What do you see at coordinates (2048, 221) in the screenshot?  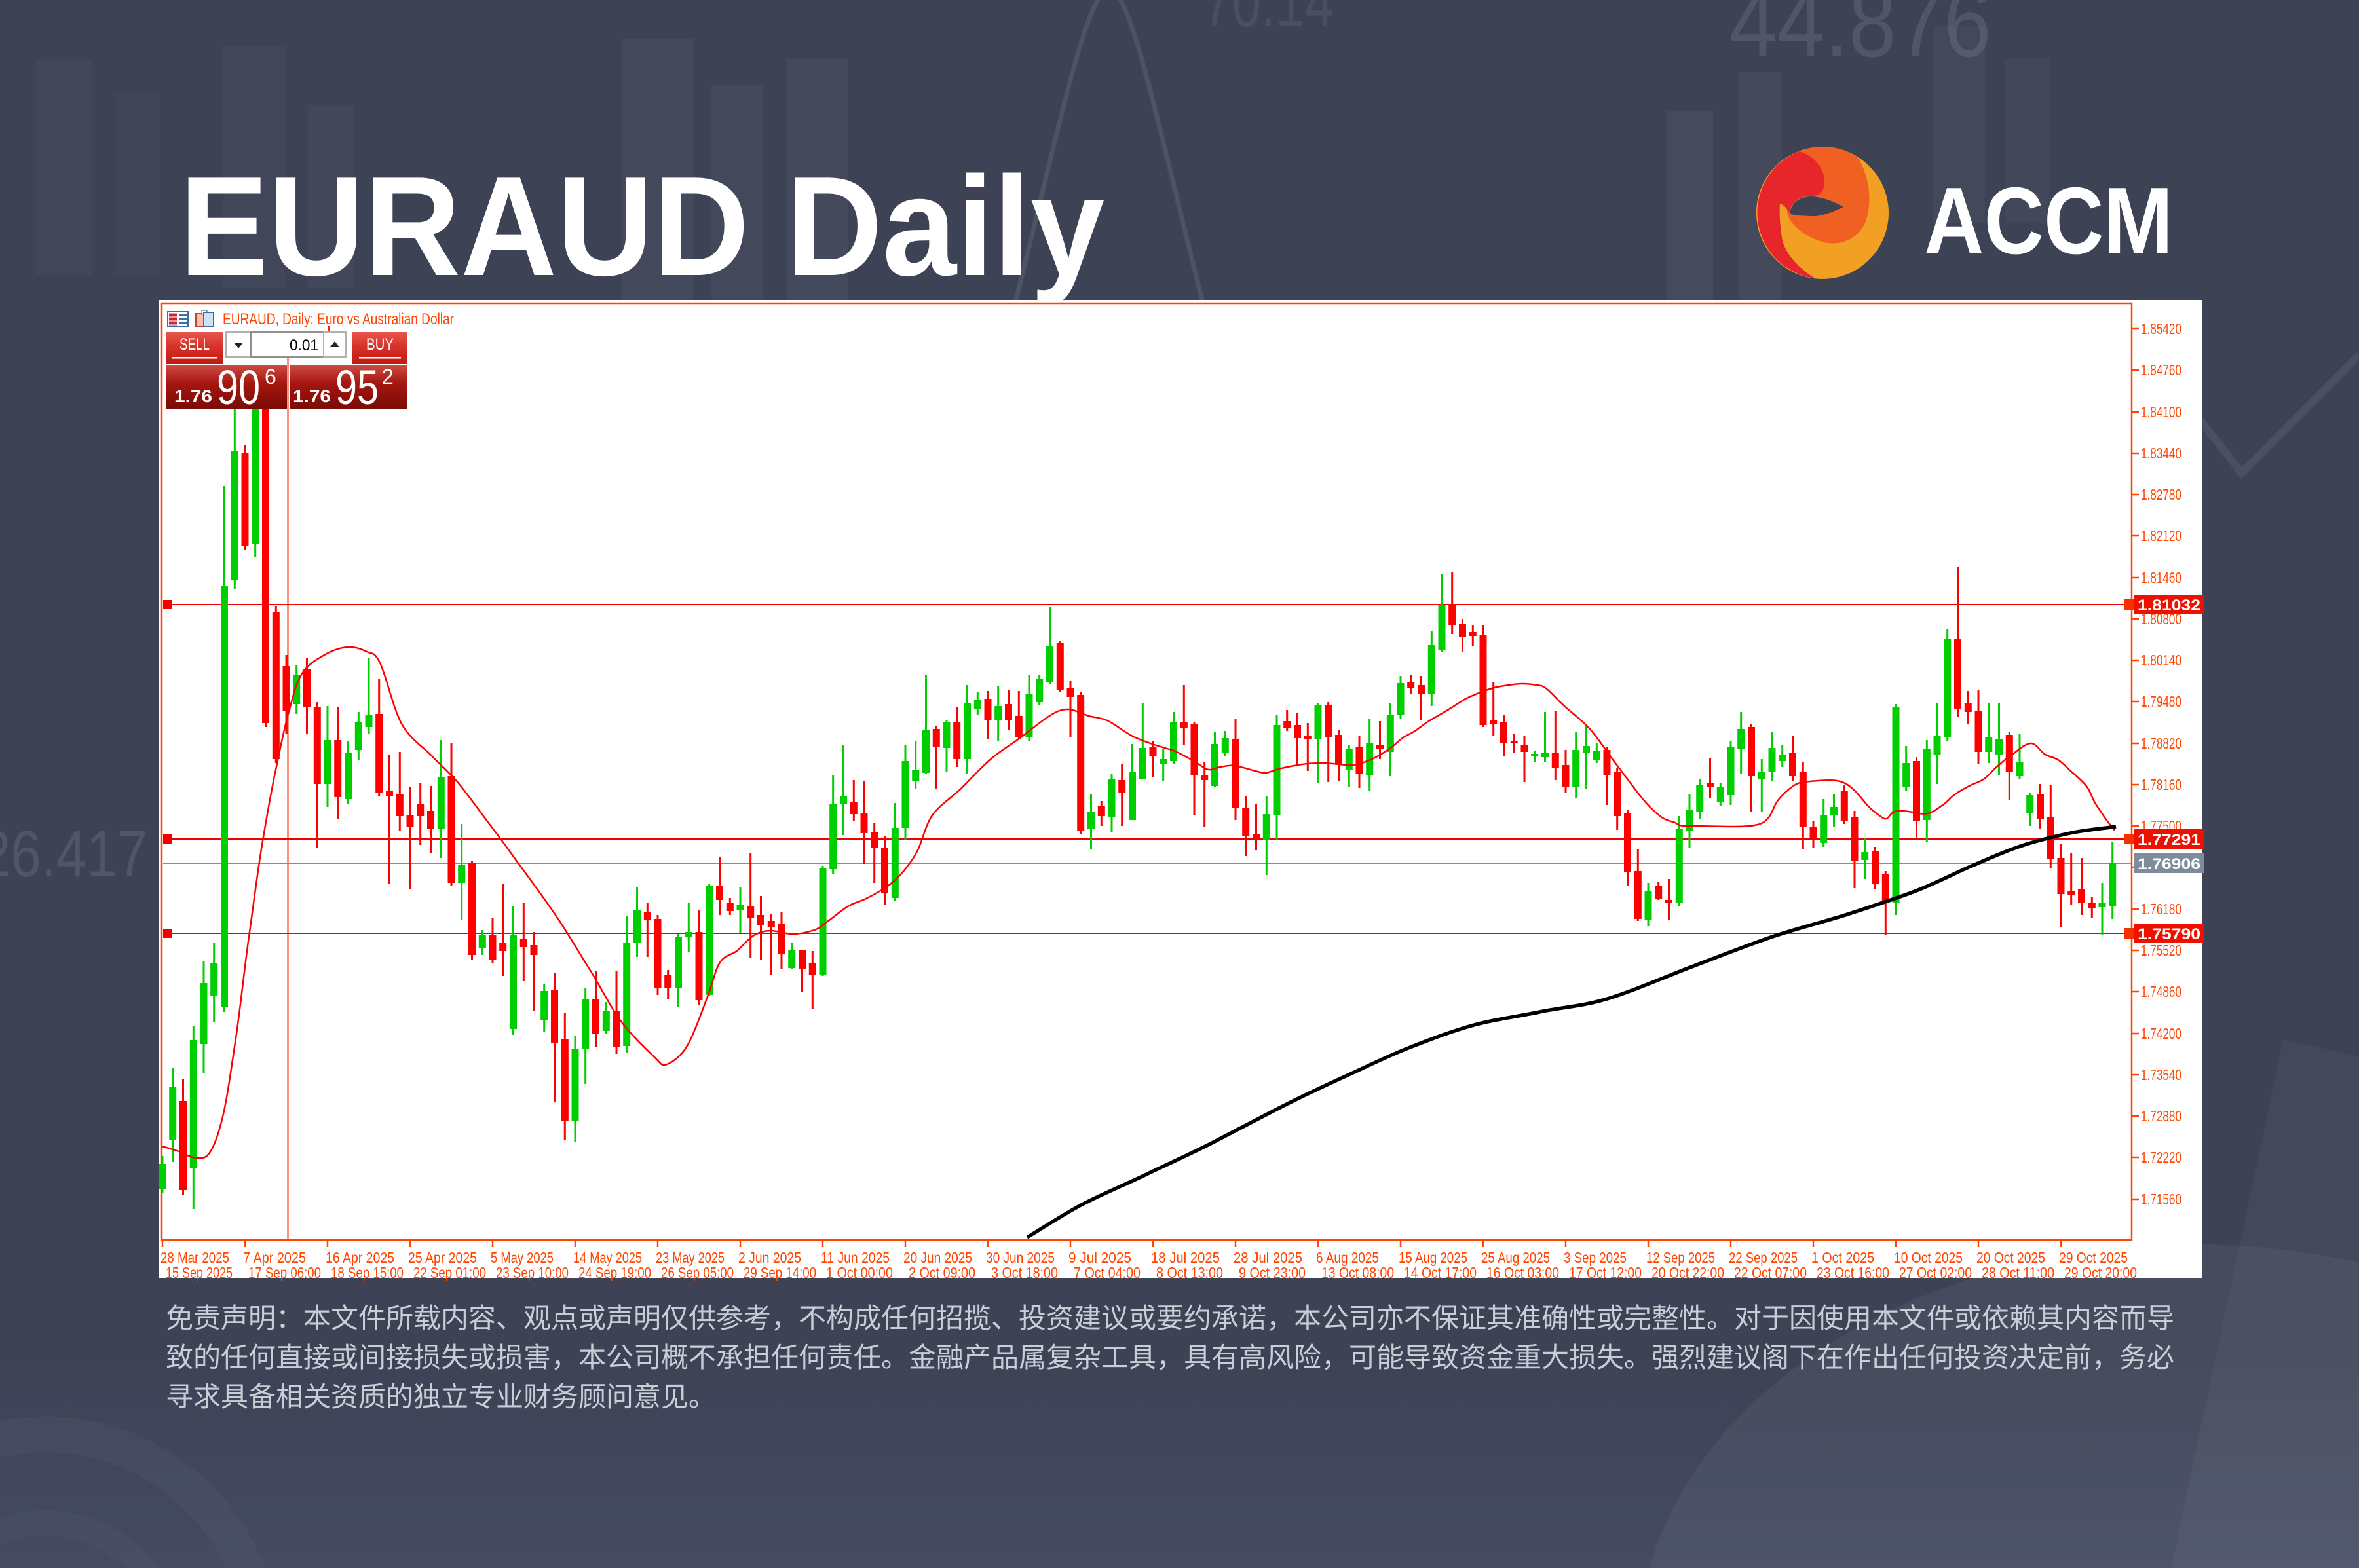 I see `svg-text: ACCM` at bounding box center [2048, 221].